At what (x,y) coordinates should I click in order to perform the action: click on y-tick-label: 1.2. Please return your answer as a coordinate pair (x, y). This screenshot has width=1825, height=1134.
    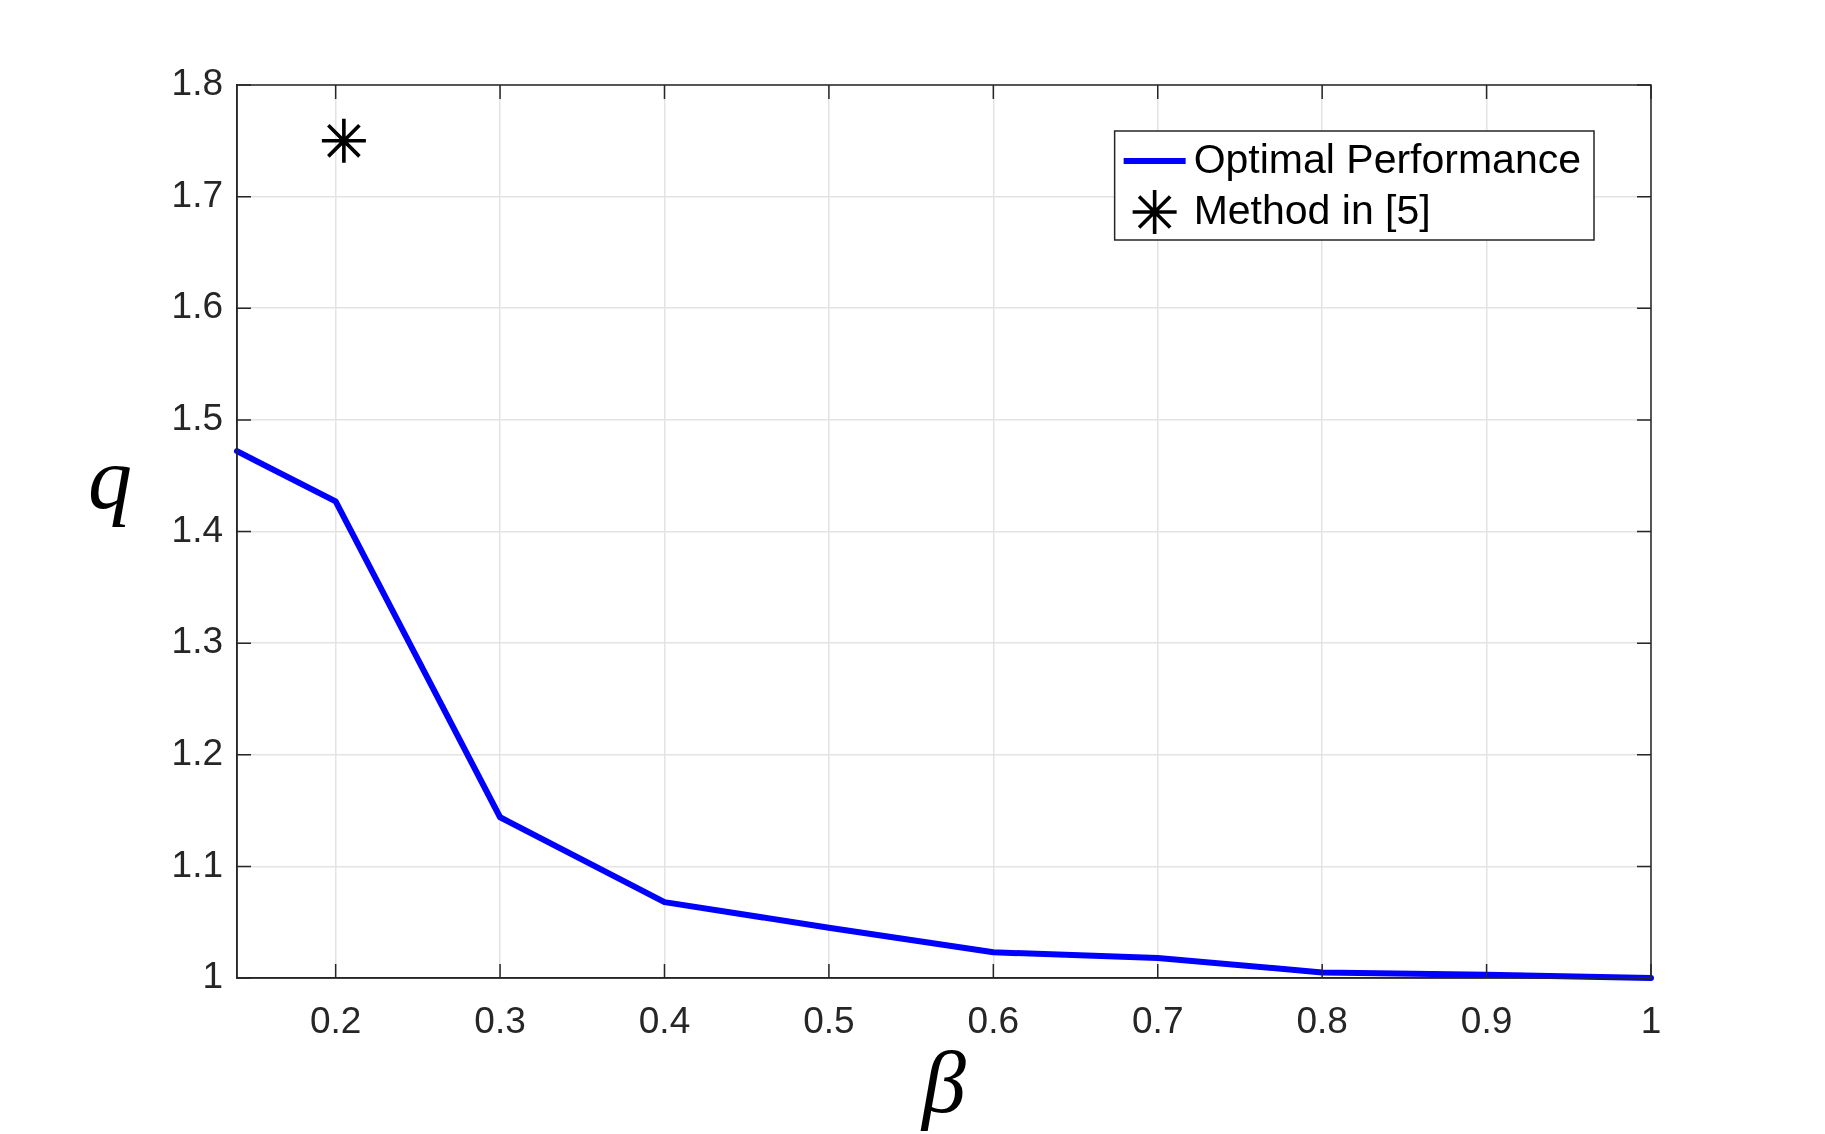
    Looking at the image, I should click on (197, 752).